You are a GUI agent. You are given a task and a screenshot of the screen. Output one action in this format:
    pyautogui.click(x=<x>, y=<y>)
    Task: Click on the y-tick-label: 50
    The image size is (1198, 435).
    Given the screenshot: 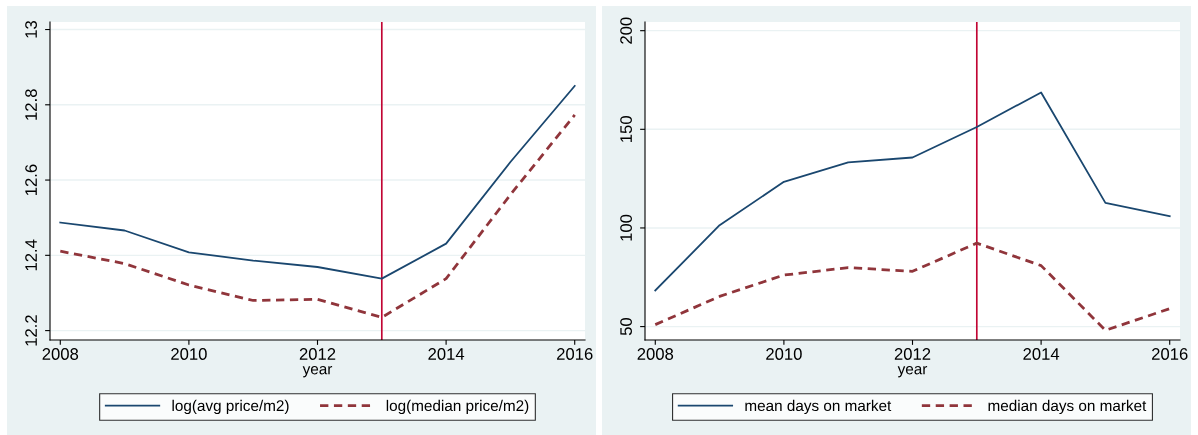 What is the action you would take?
    pyautogui.click(x=626, y=326)
    